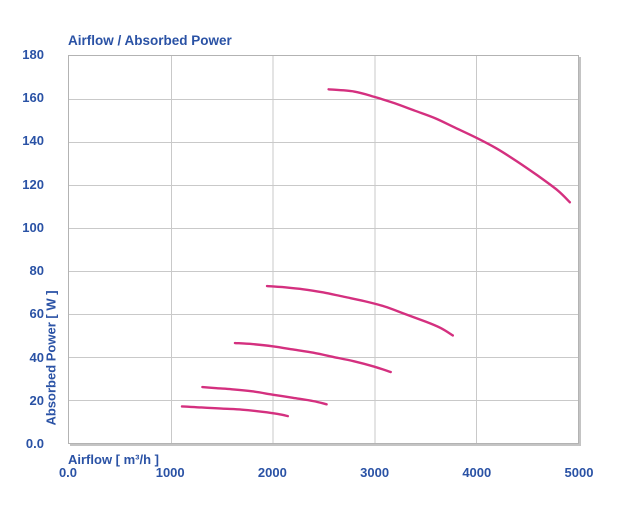 Image resolution: width=627 pixels, height=521 pixels. What do you see at coordinates (33, 98) in the screenshot?
I see `y-tick-label: 160` at bounding box center [33, 98].